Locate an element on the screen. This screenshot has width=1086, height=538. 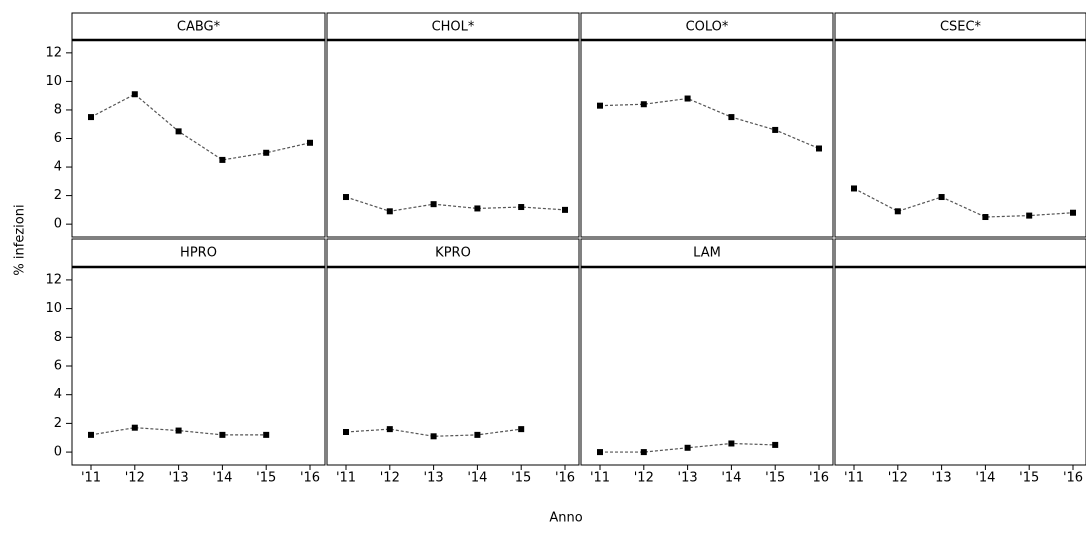
panel-title: KPRO is located at coordinates (453, 253).